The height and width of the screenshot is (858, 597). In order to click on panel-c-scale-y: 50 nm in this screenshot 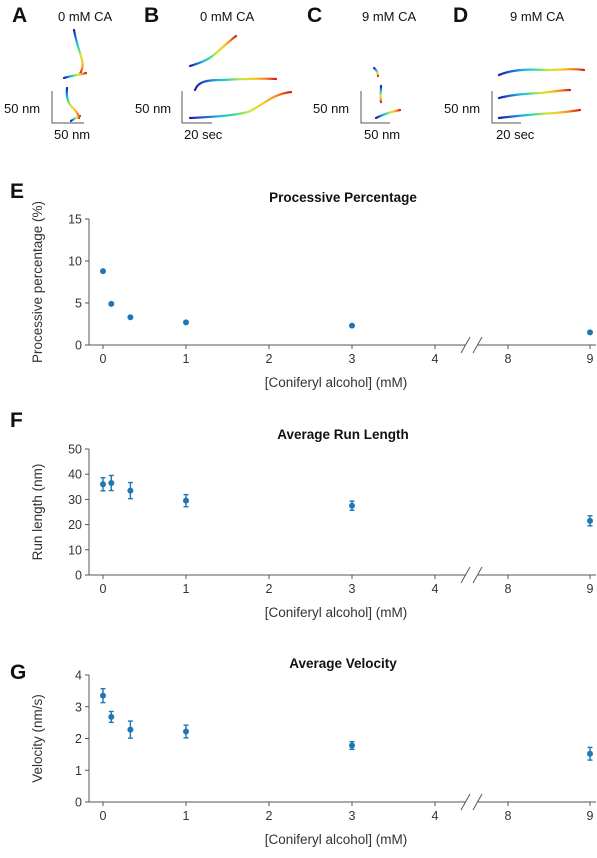, I will do `click(331, 108)`.